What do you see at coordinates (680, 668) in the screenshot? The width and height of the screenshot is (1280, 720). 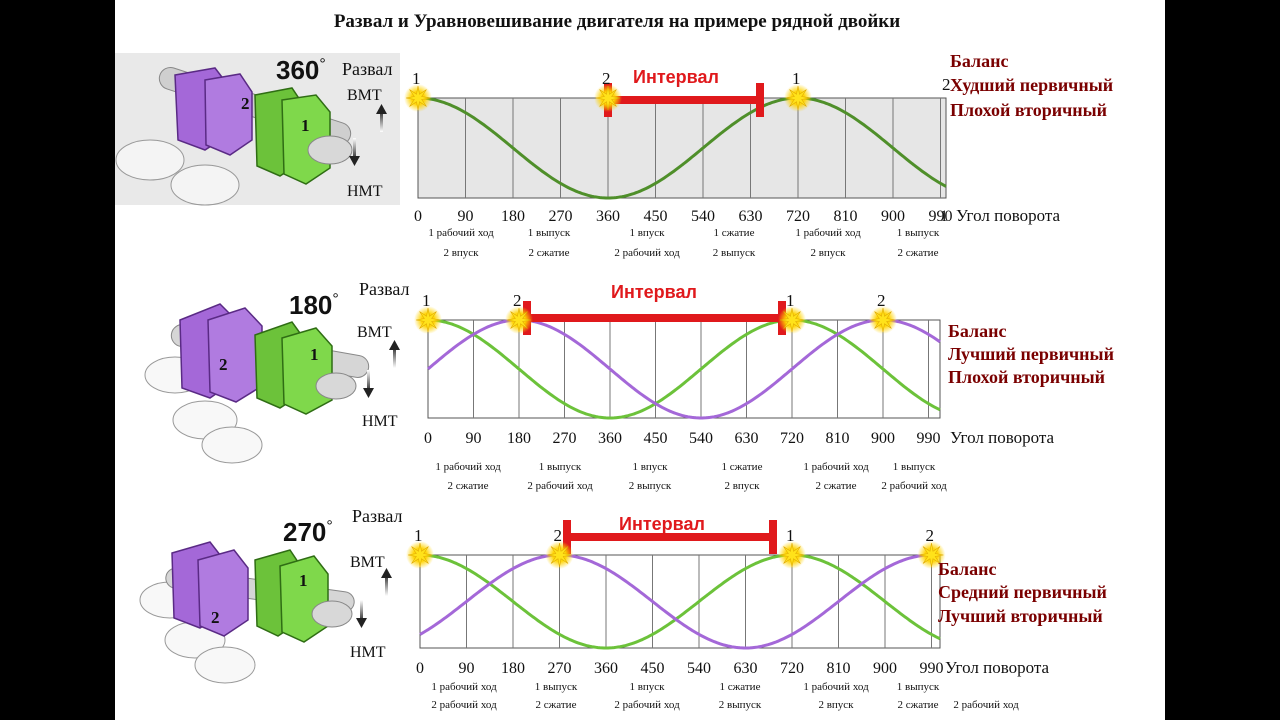 I see `x-axis-ticks: 0 90 180 270 360 450 540 630 720 810 900 990` at bounding box center [680, 668].